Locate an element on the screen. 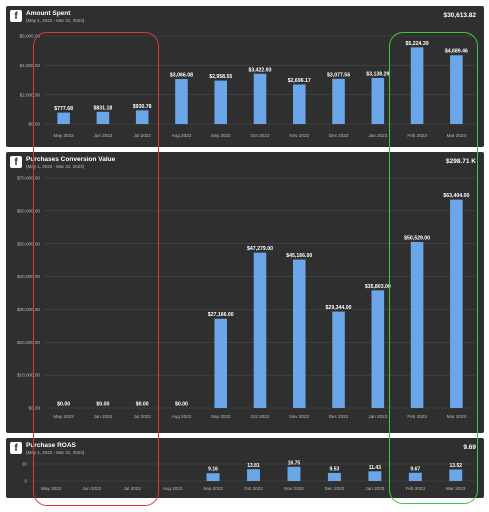 The width and height of the screenshot is (489, 512). data-label: $5,224.39 is located at coordinates (417, 44).